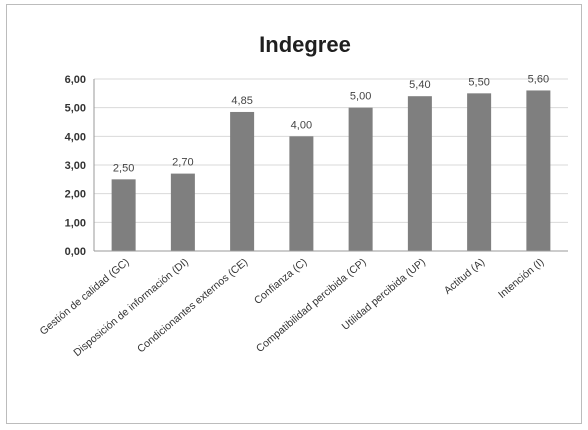 This screenshot has height=430, width=588. I want to click on data-label: 4,00, so click(301, 125).